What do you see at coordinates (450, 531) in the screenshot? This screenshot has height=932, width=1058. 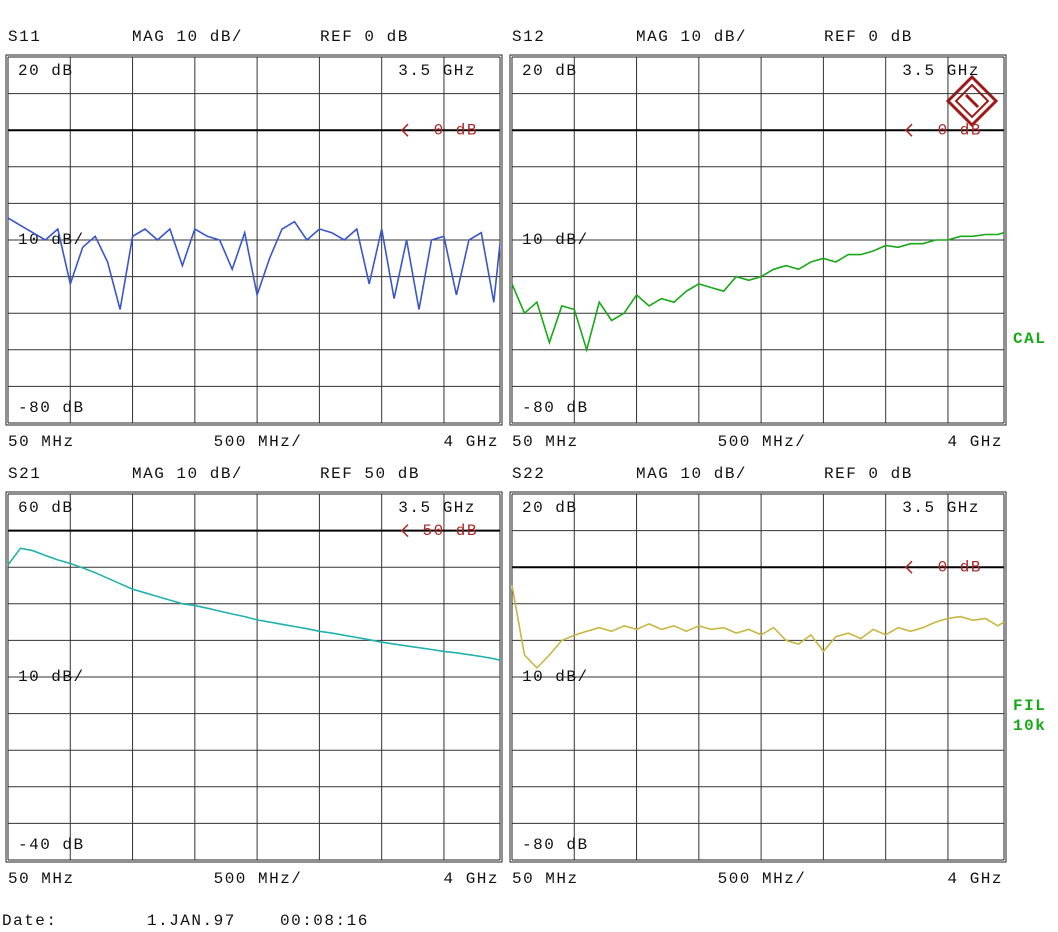 I see `ref-marker: 50 dB` at bounding box center [450, 531].